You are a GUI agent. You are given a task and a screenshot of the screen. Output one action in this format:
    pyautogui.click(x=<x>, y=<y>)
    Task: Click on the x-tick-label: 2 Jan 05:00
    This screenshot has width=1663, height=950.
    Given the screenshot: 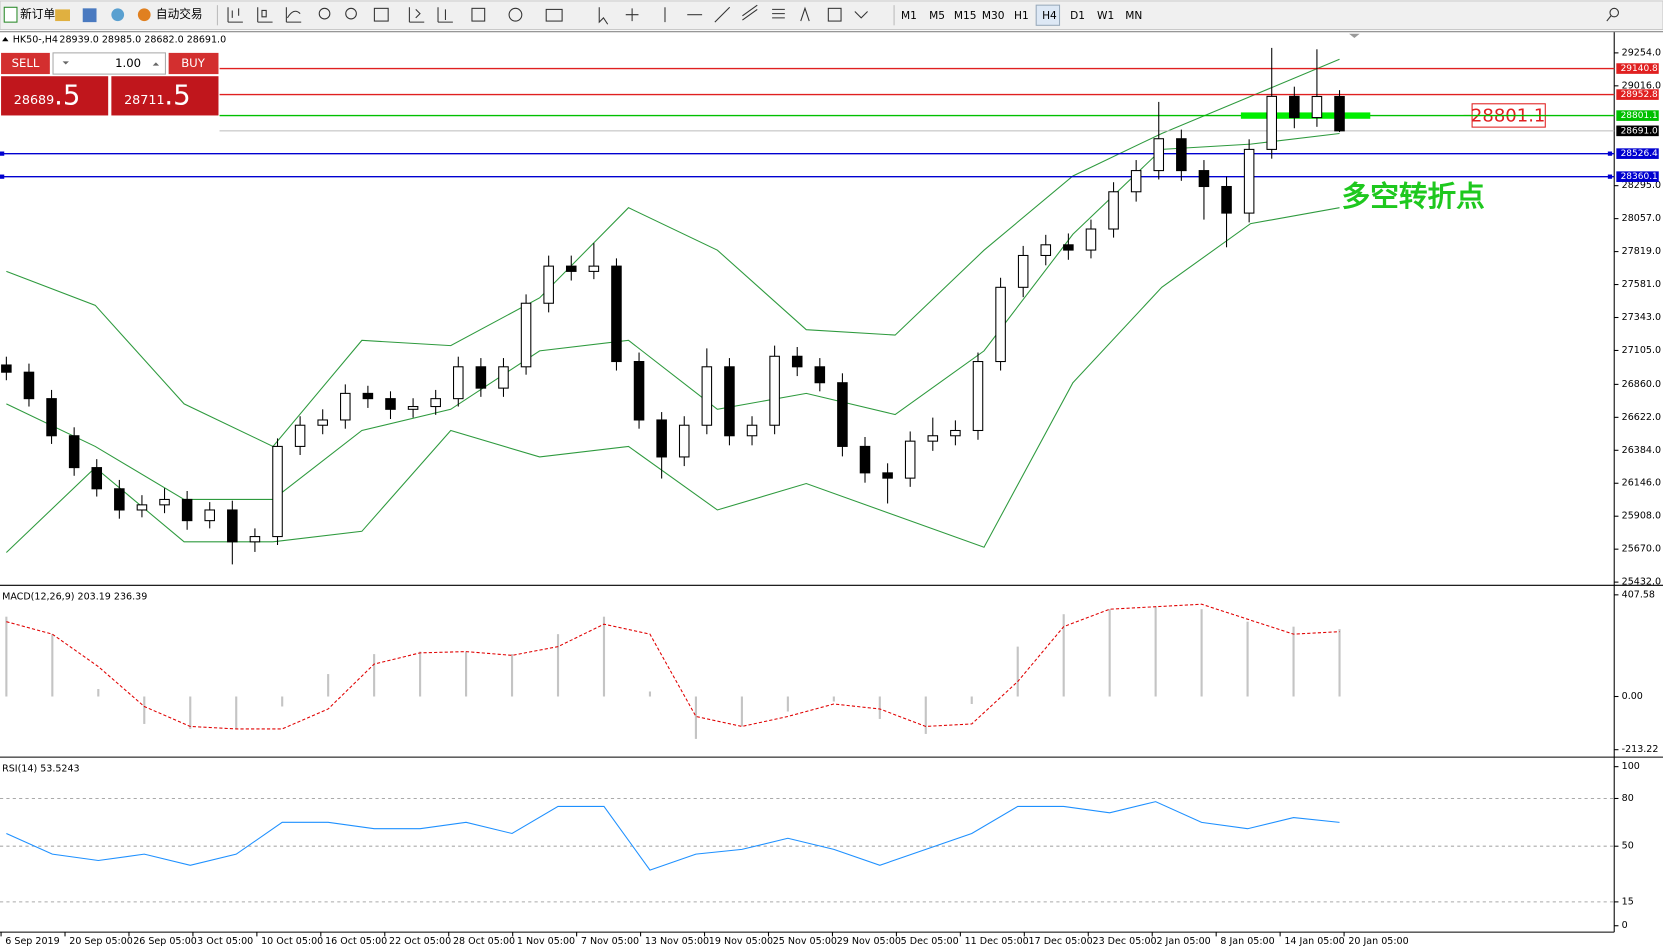 What is the action you would take?
    pyautogui.click(x=1183, y=941)
    